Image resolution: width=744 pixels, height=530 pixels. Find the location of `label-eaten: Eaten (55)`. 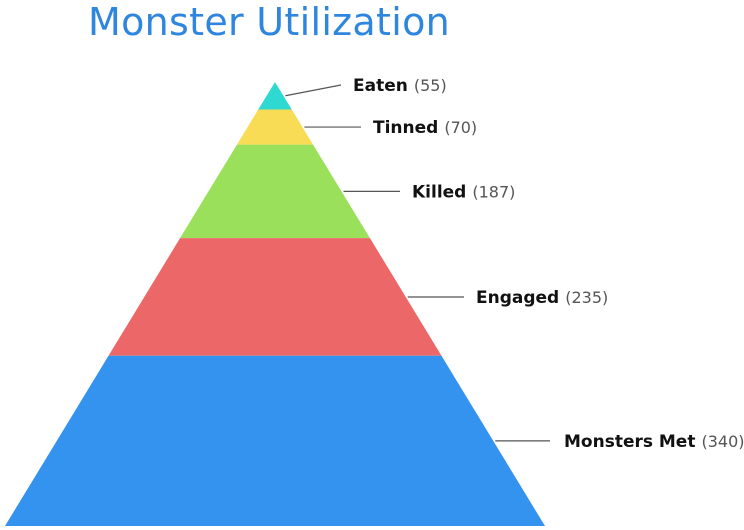

label-eaten: Eaten (55) is located at coordinates (400, 86).